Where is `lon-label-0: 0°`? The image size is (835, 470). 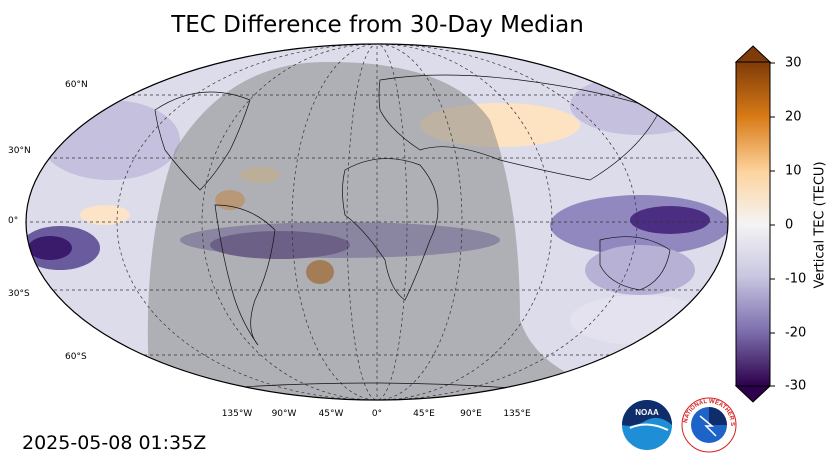
lon-label-0: 0° is located at coordinates (377, 414).